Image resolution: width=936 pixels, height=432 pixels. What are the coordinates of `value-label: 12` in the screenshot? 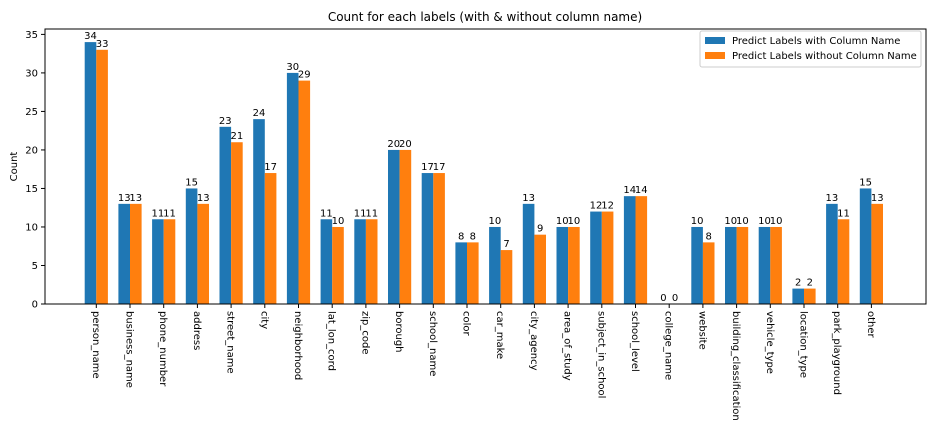 It's located at (596, 206).